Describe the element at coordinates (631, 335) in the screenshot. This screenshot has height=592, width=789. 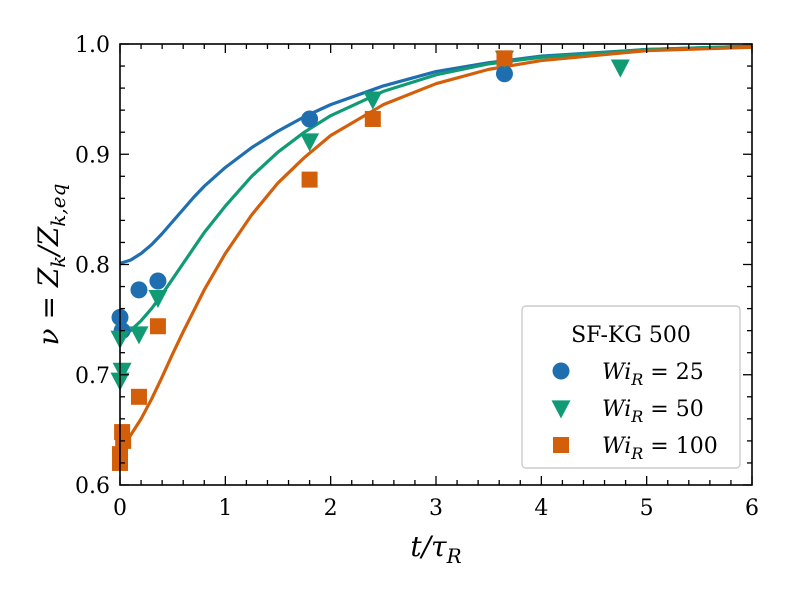
I see `legend-title: SF-KG 500` at that location.